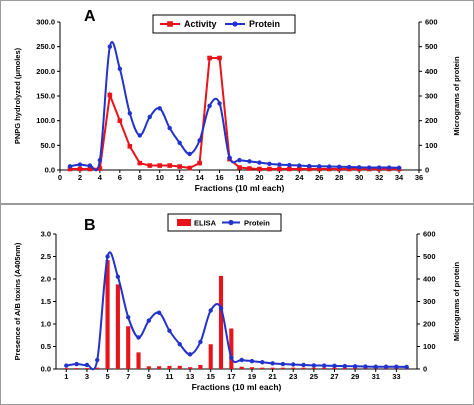 This screenshot has width=474, height=405. I want to click on panel-letter: A, so click(90, 16).